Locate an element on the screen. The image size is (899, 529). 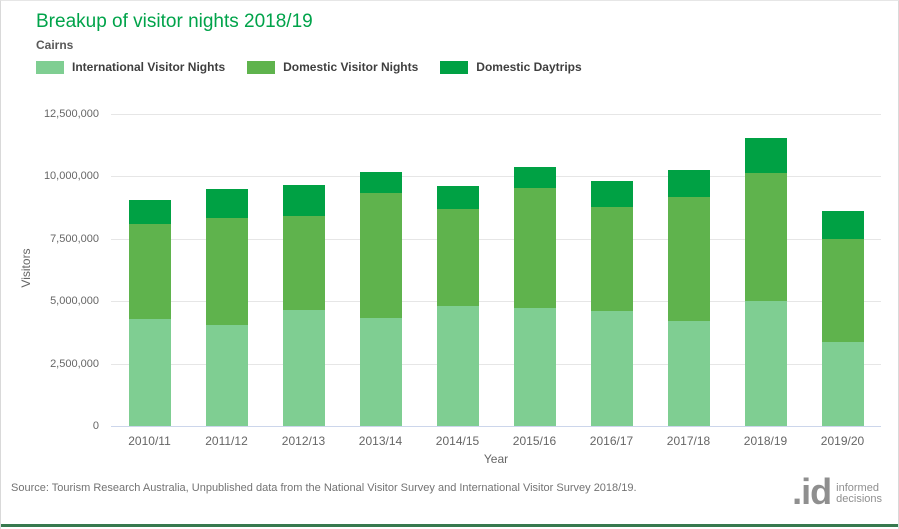
legend-item-0: International Visitor Nights is located at coordinates (130, 67).